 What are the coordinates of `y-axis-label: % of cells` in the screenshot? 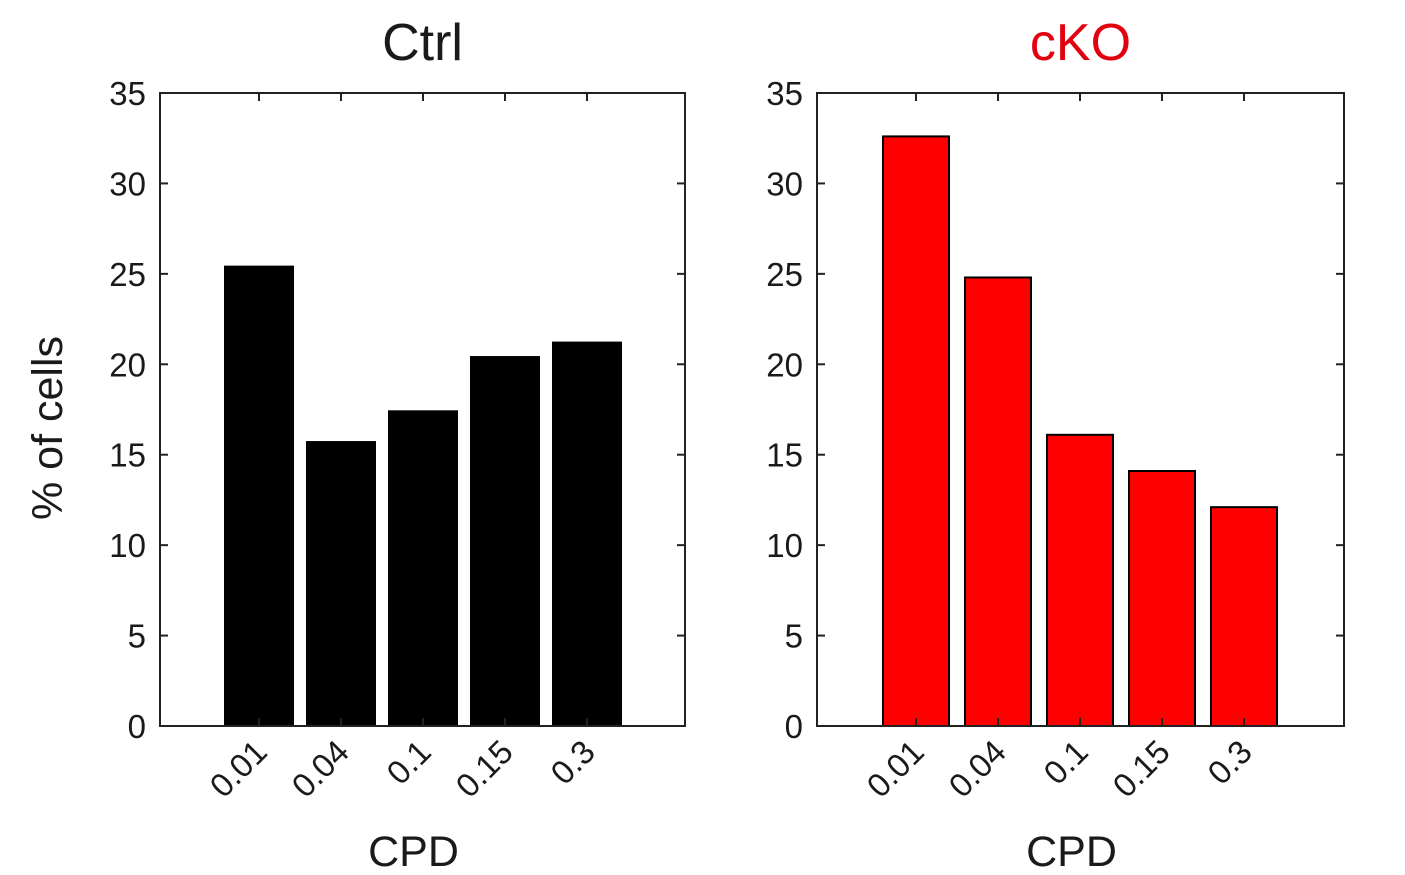 It's located at (48, 428).